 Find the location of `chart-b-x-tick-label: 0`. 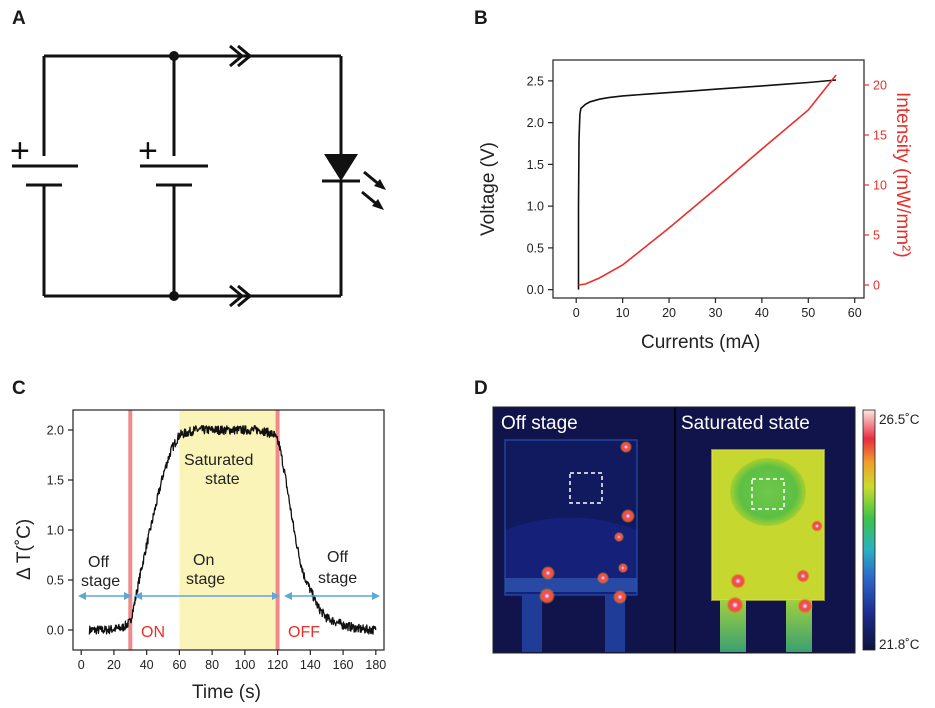

chart-b-x-tick-label: 0 is located at coordinates (576, 313).